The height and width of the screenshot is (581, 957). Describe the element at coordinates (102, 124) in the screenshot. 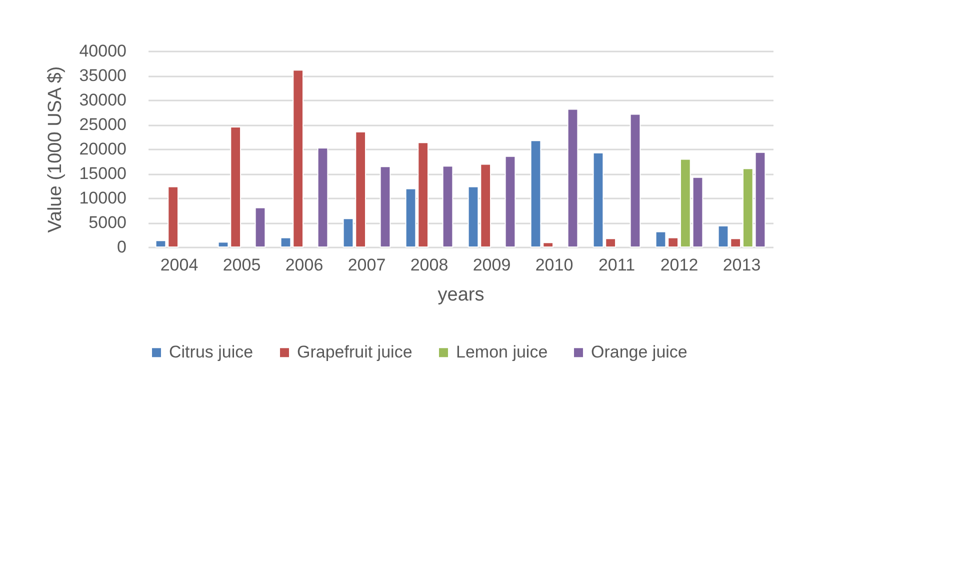

I see `y-tick-label: 25000` at that location.